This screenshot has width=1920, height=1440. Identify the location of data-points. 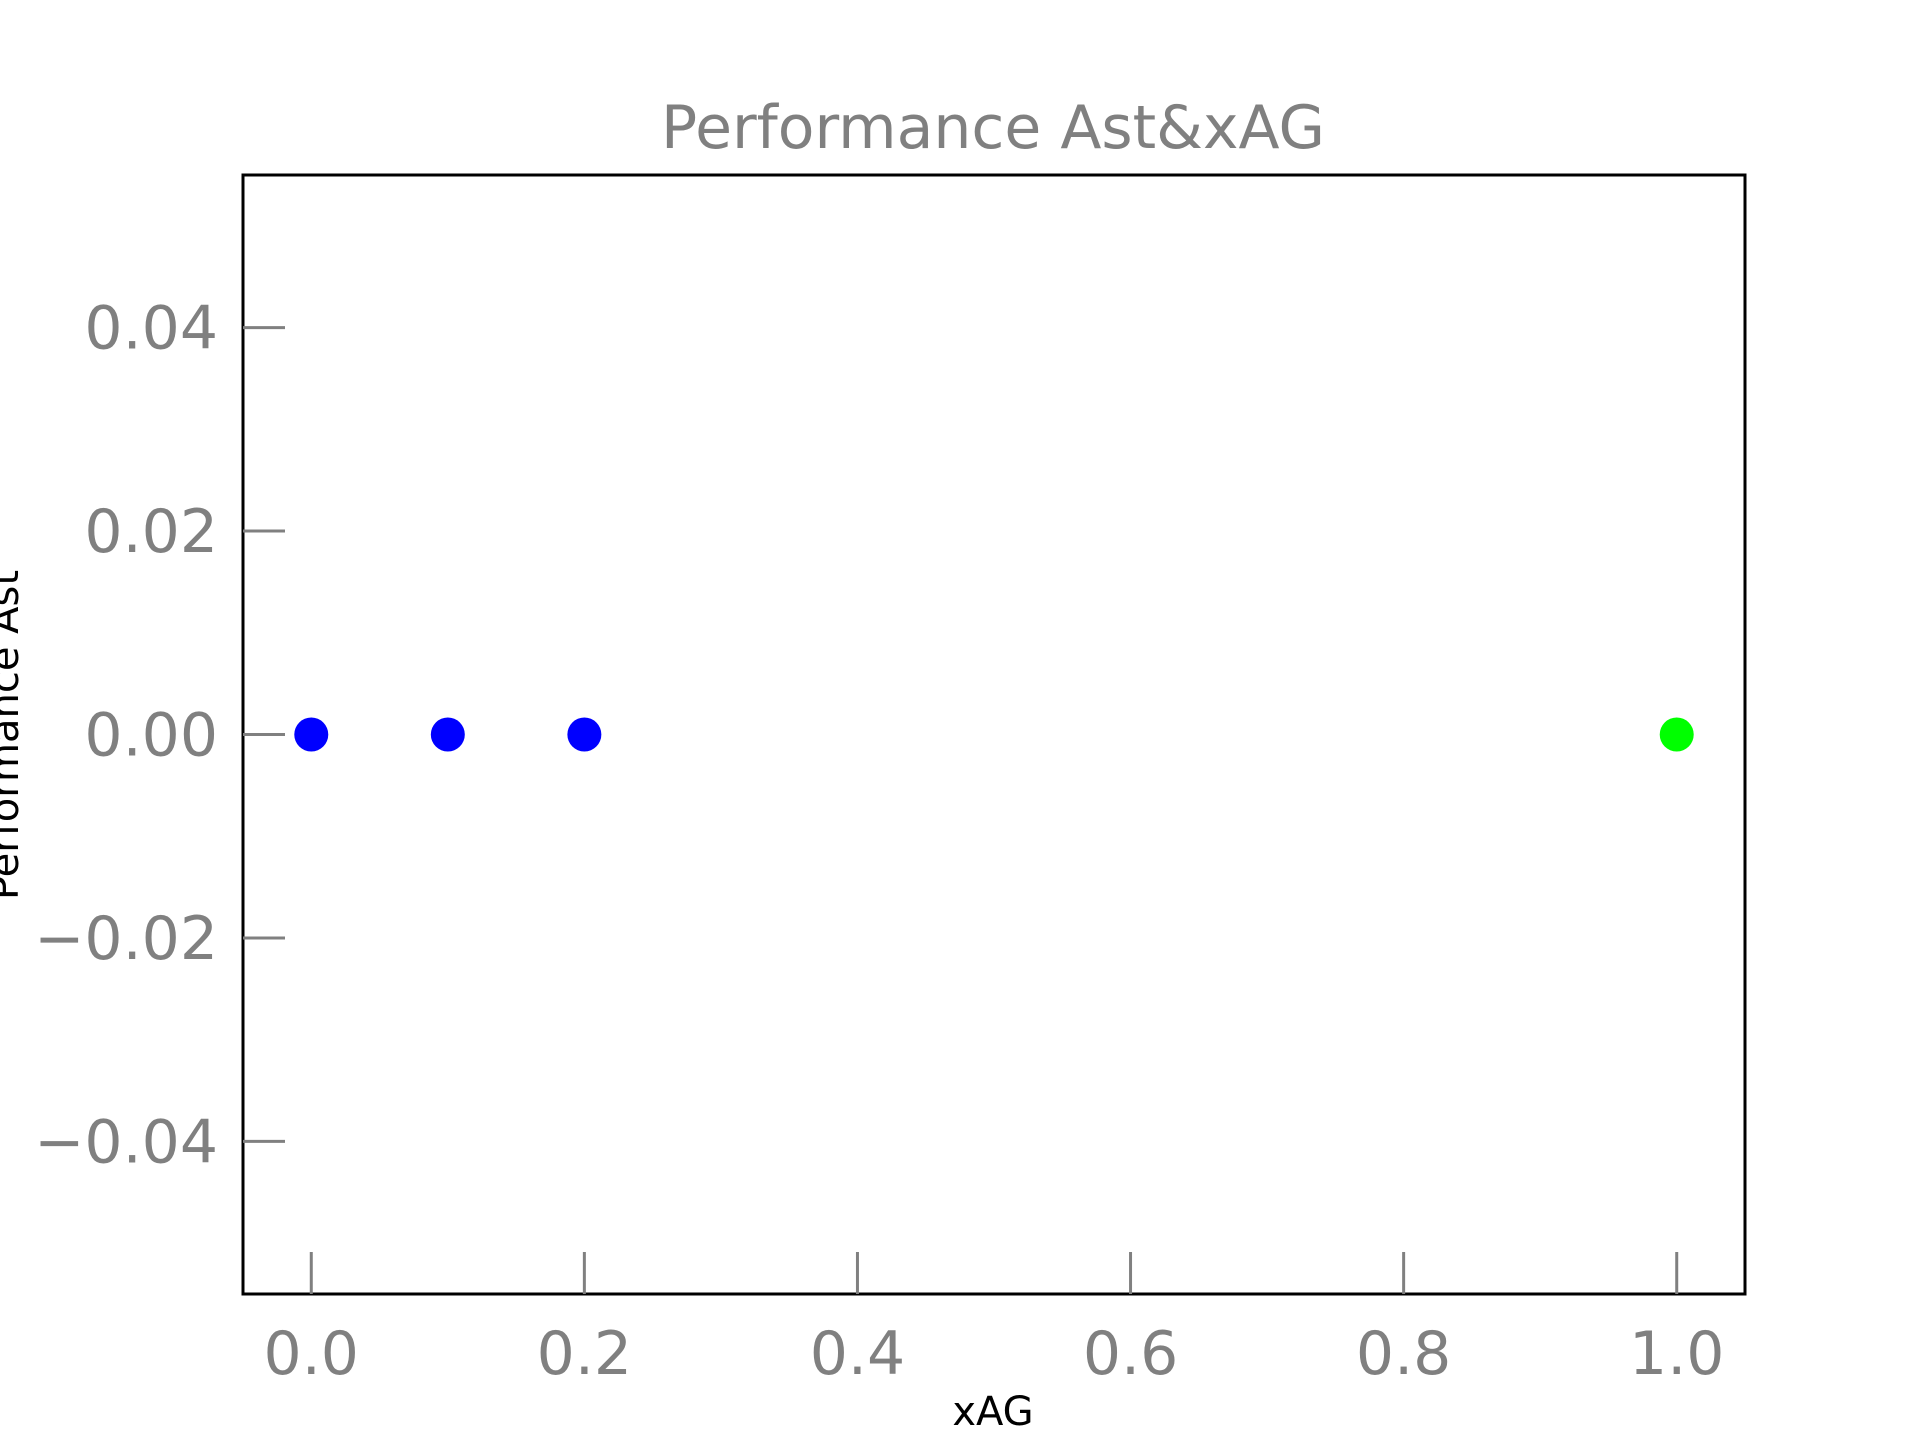
(994, 734).